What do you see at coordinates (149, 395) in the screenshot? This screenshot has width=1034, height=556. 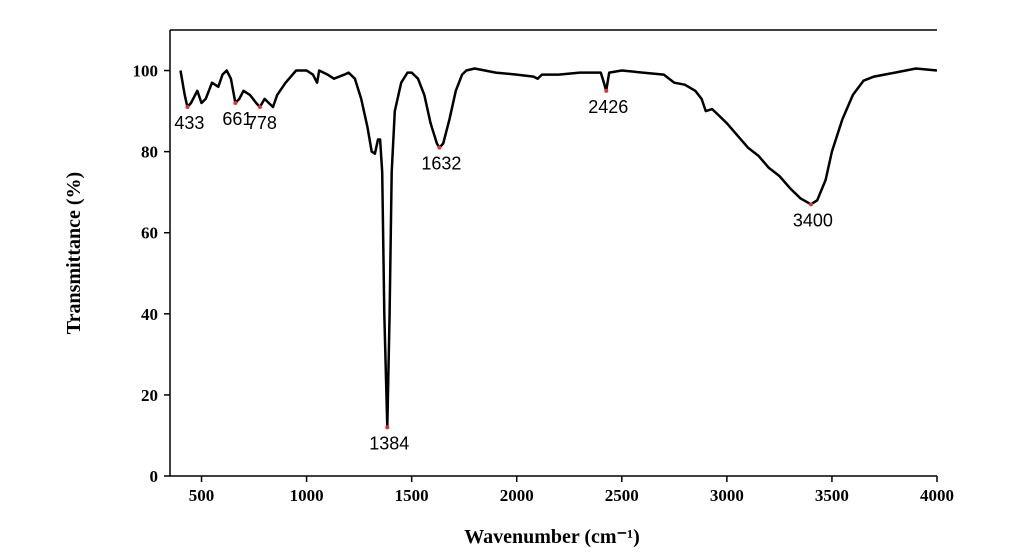 I see `y-tick-label: 20` at bounding box center [149, 395].